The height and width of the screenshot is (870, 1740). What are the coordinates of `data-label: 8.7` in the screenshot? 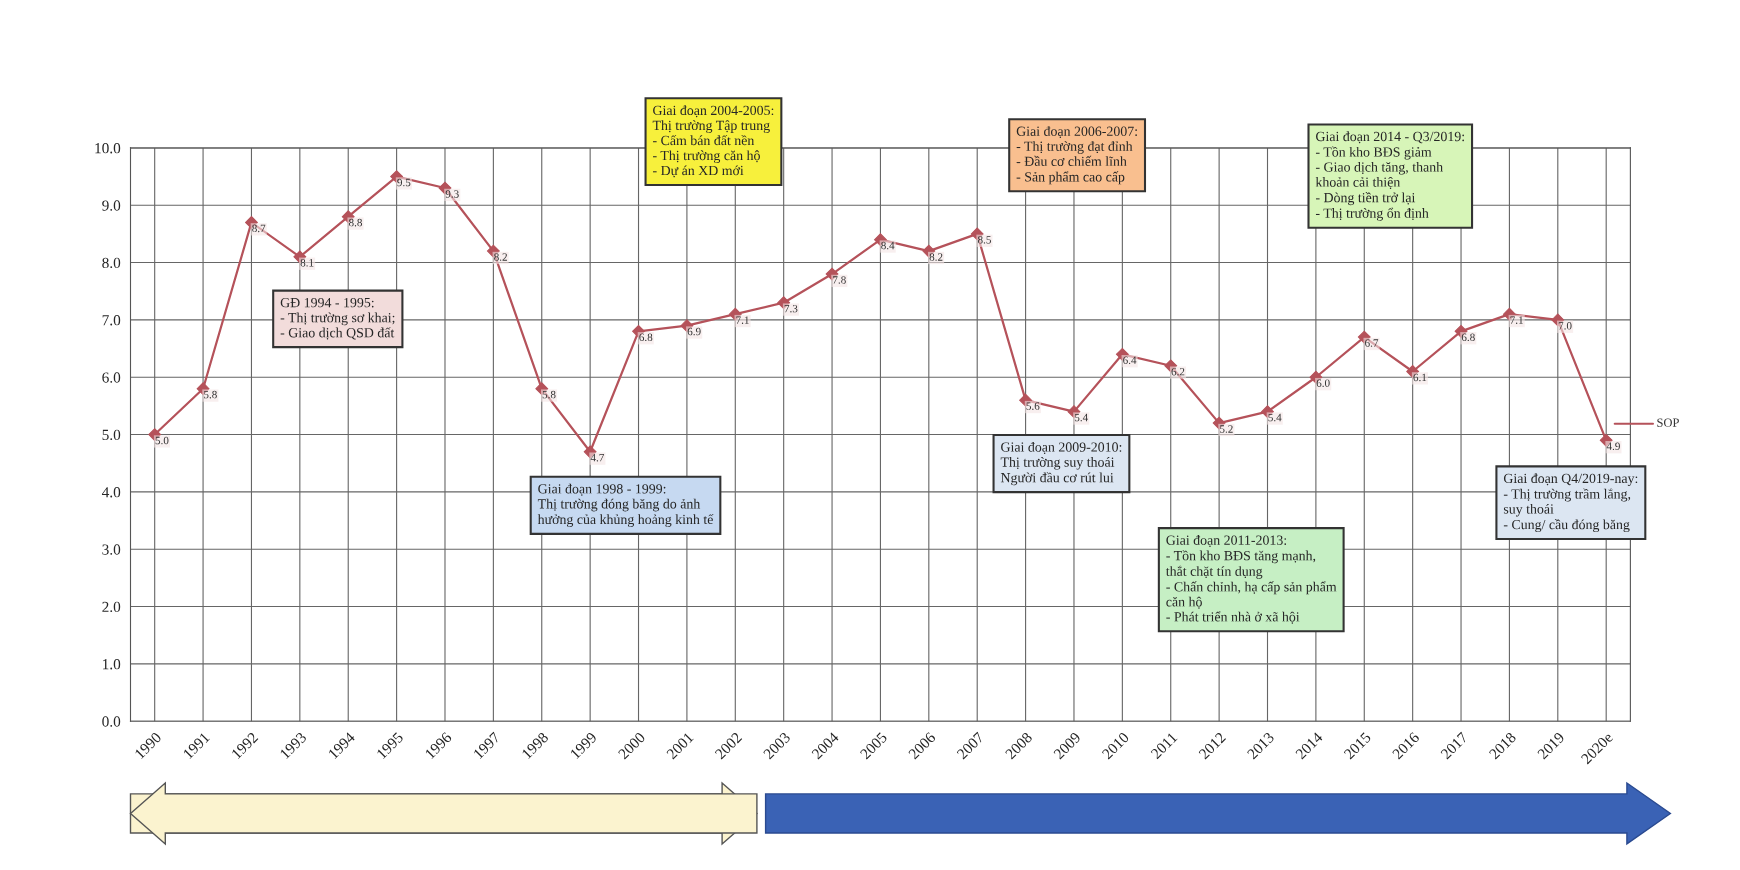 It's located at (259, 228).